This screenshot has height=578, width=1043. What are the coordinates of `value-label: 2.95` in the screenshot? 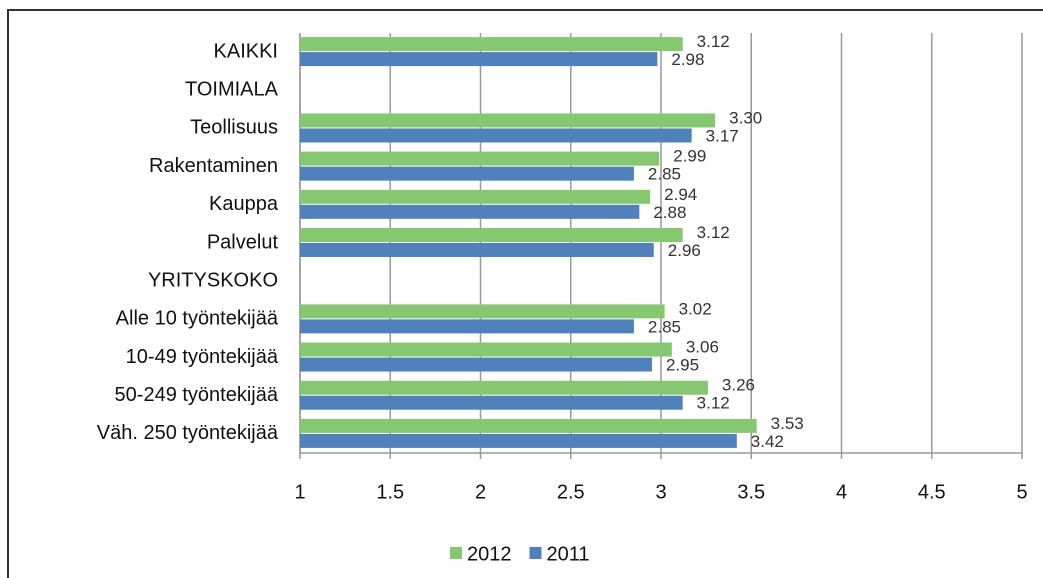 It's located at (682, 365).